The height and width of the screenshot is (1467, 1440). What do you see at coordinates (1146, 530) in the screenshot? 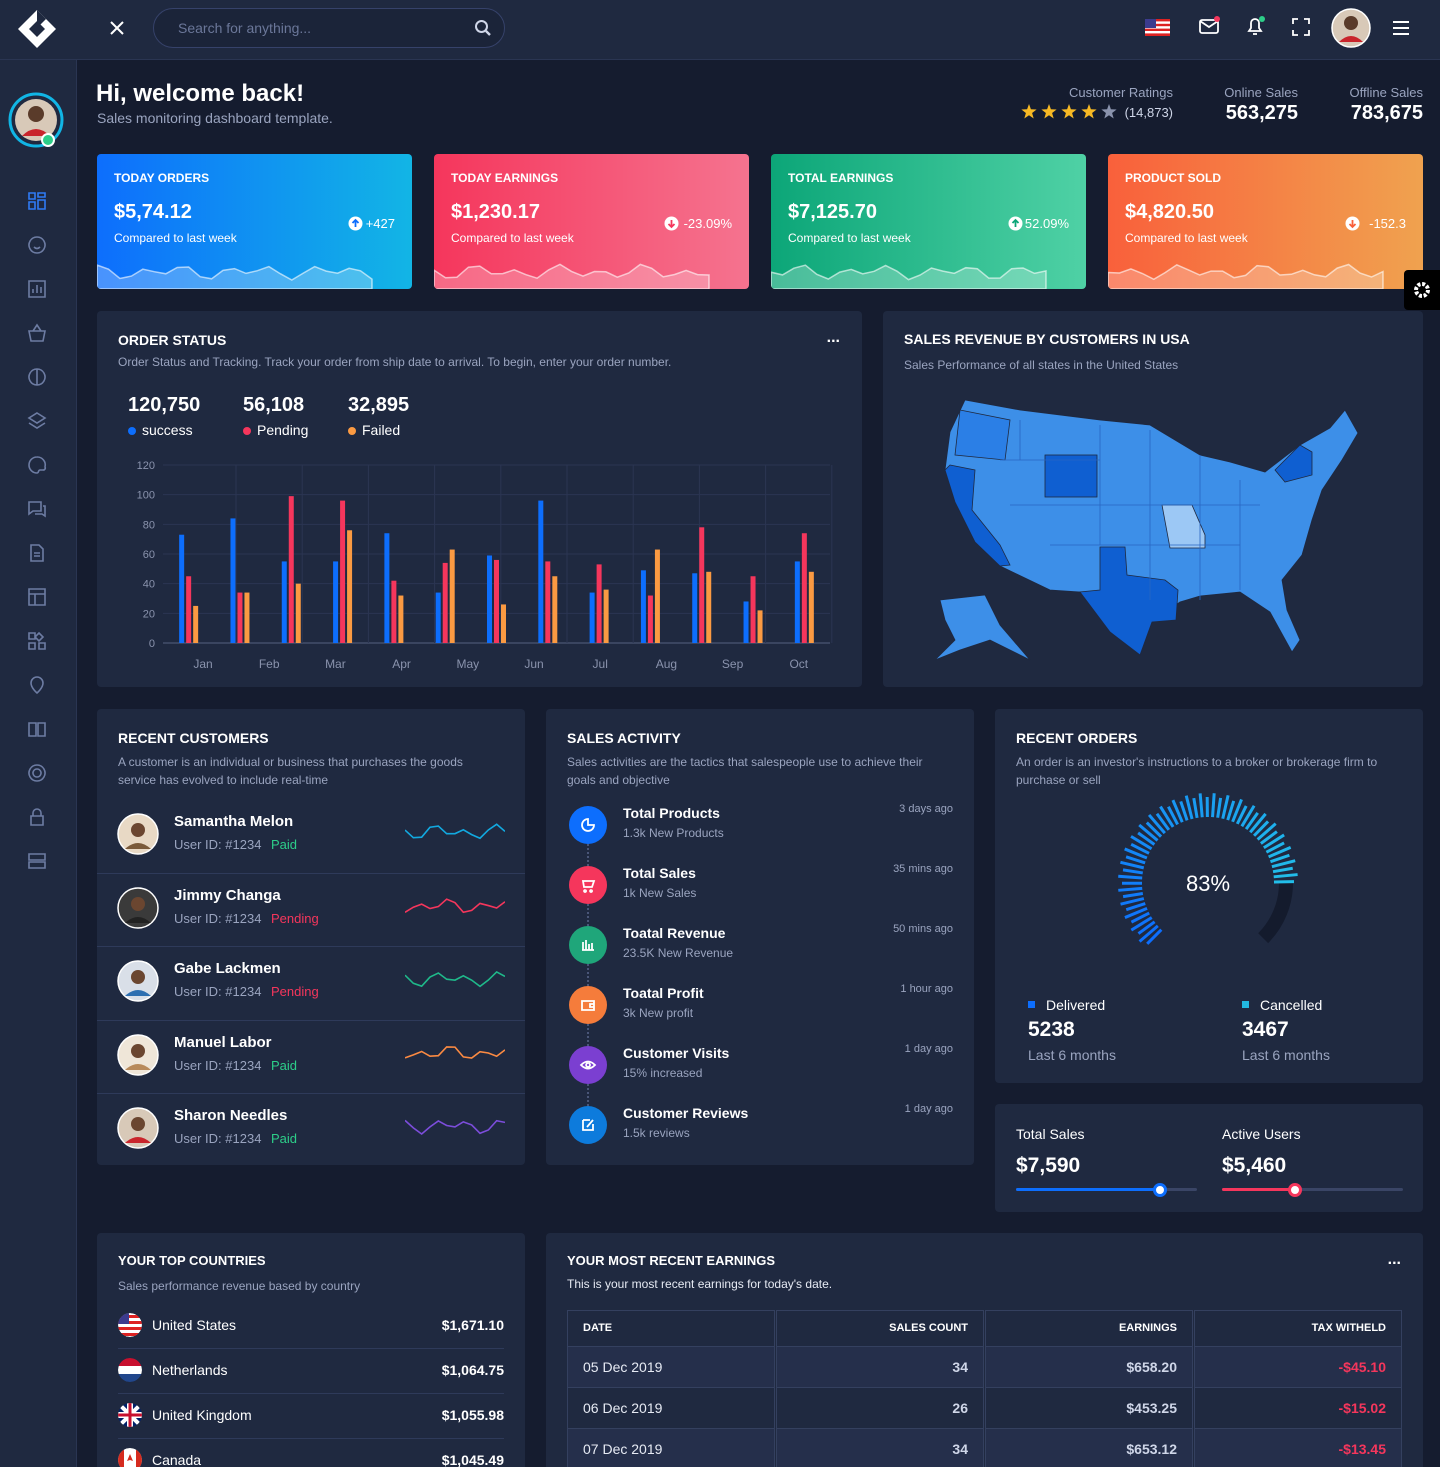
I see `usa-map` at bounding box center [1146, 530].